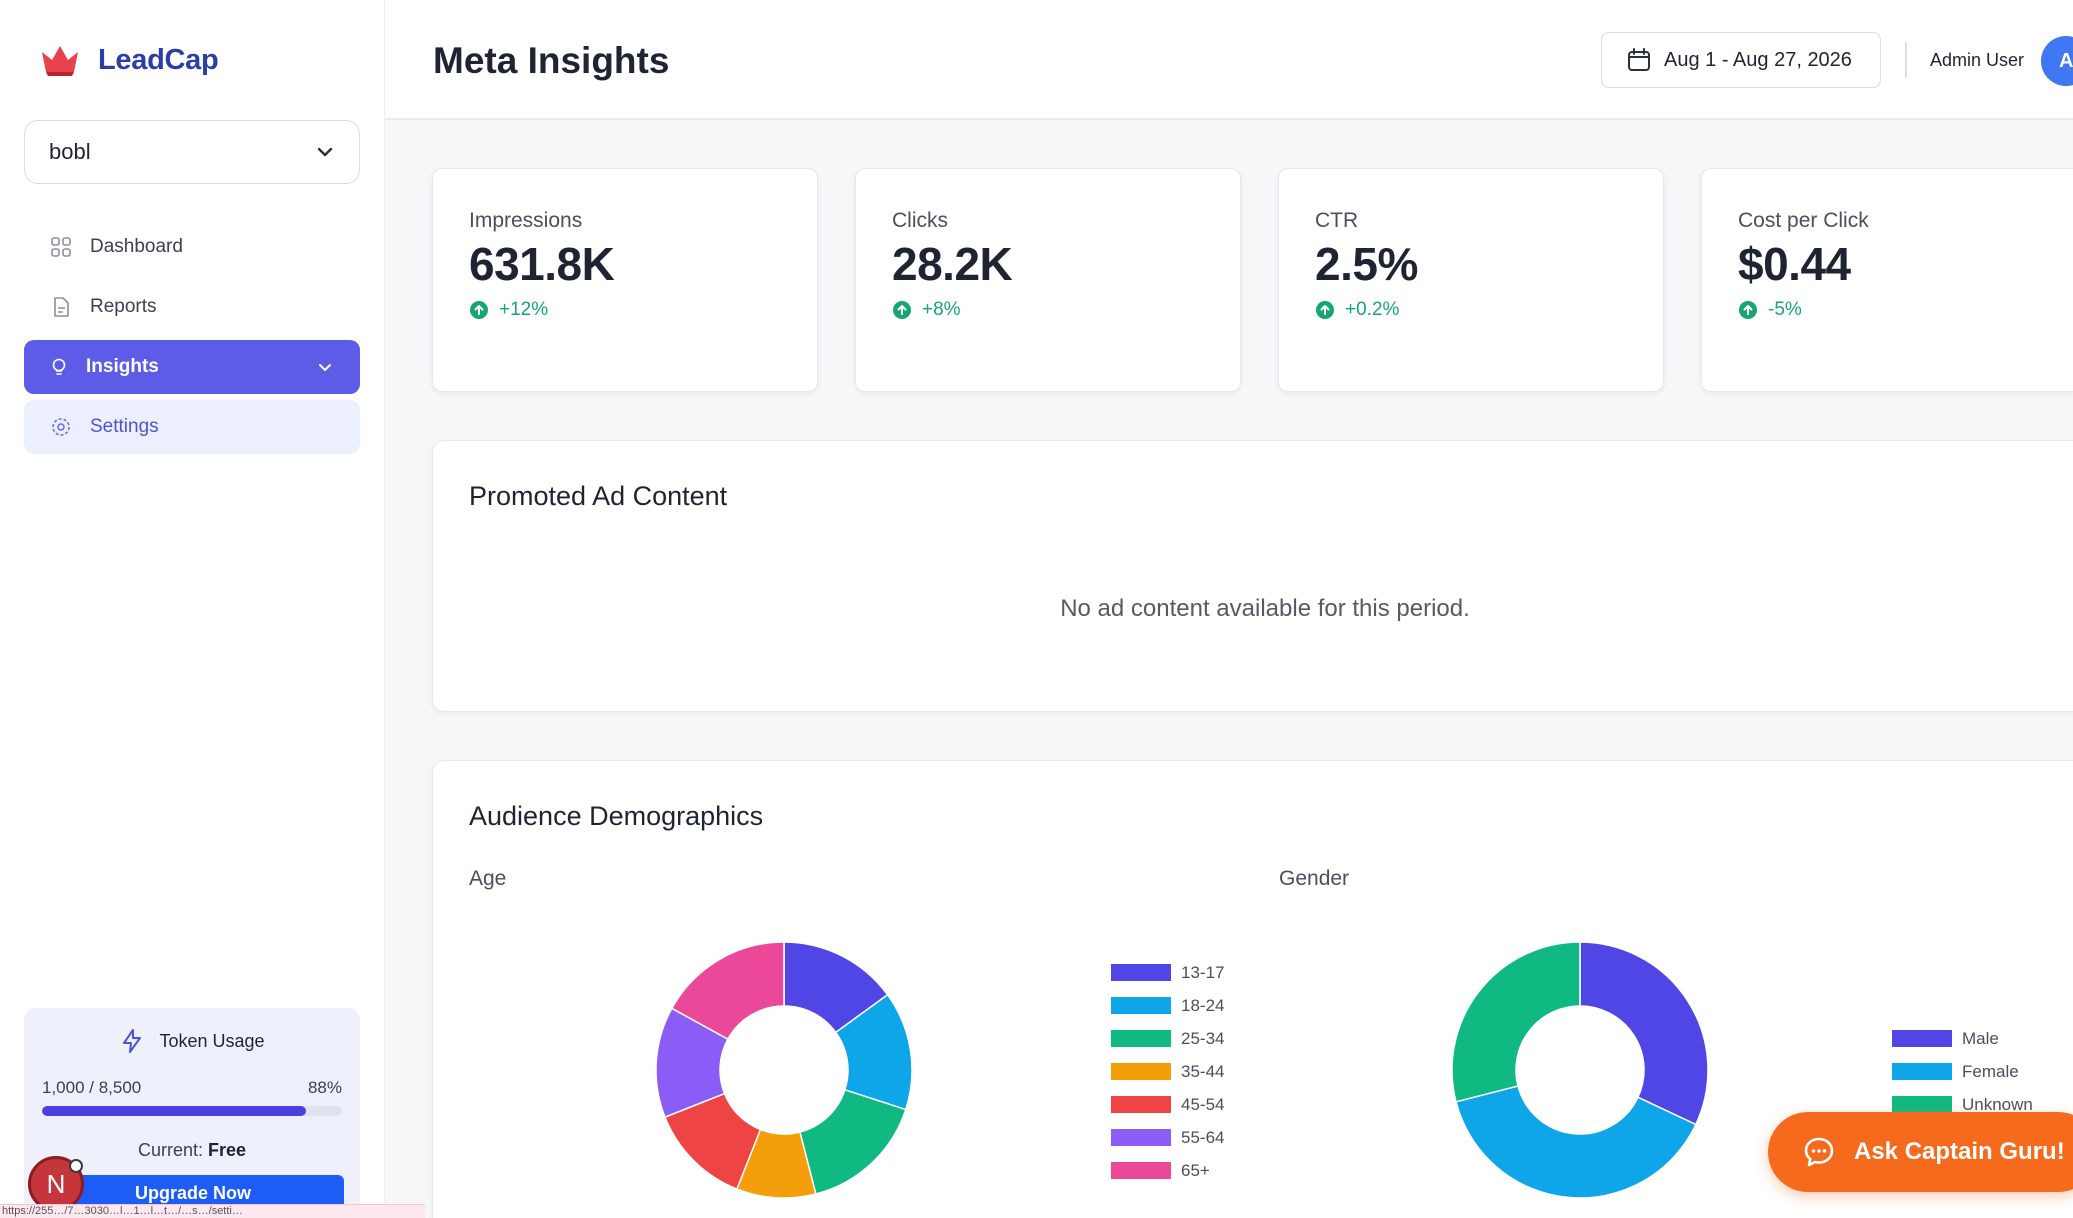 The width and height of the screenshot is (2073, 1218). What do you see at coordinates (132, 1041) in the screenshot?
I see `lightning-icon` at bounding box center [132, 1041].